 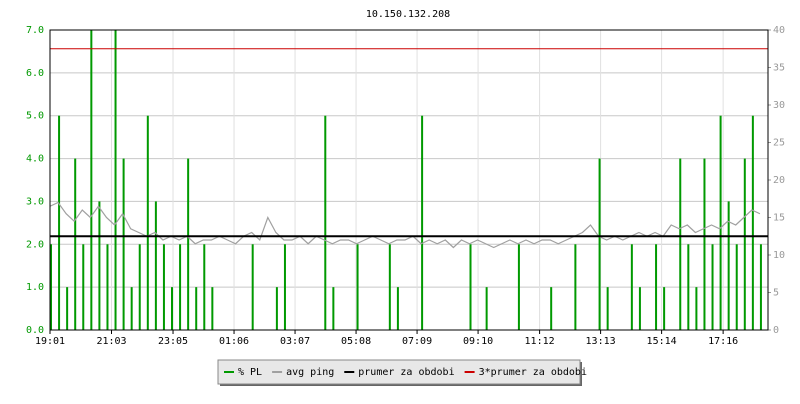 What do you see at coordinates (779, 105) in the screenshot?
I see `y2-tick-label: 30` at bounding box center [779, 105].